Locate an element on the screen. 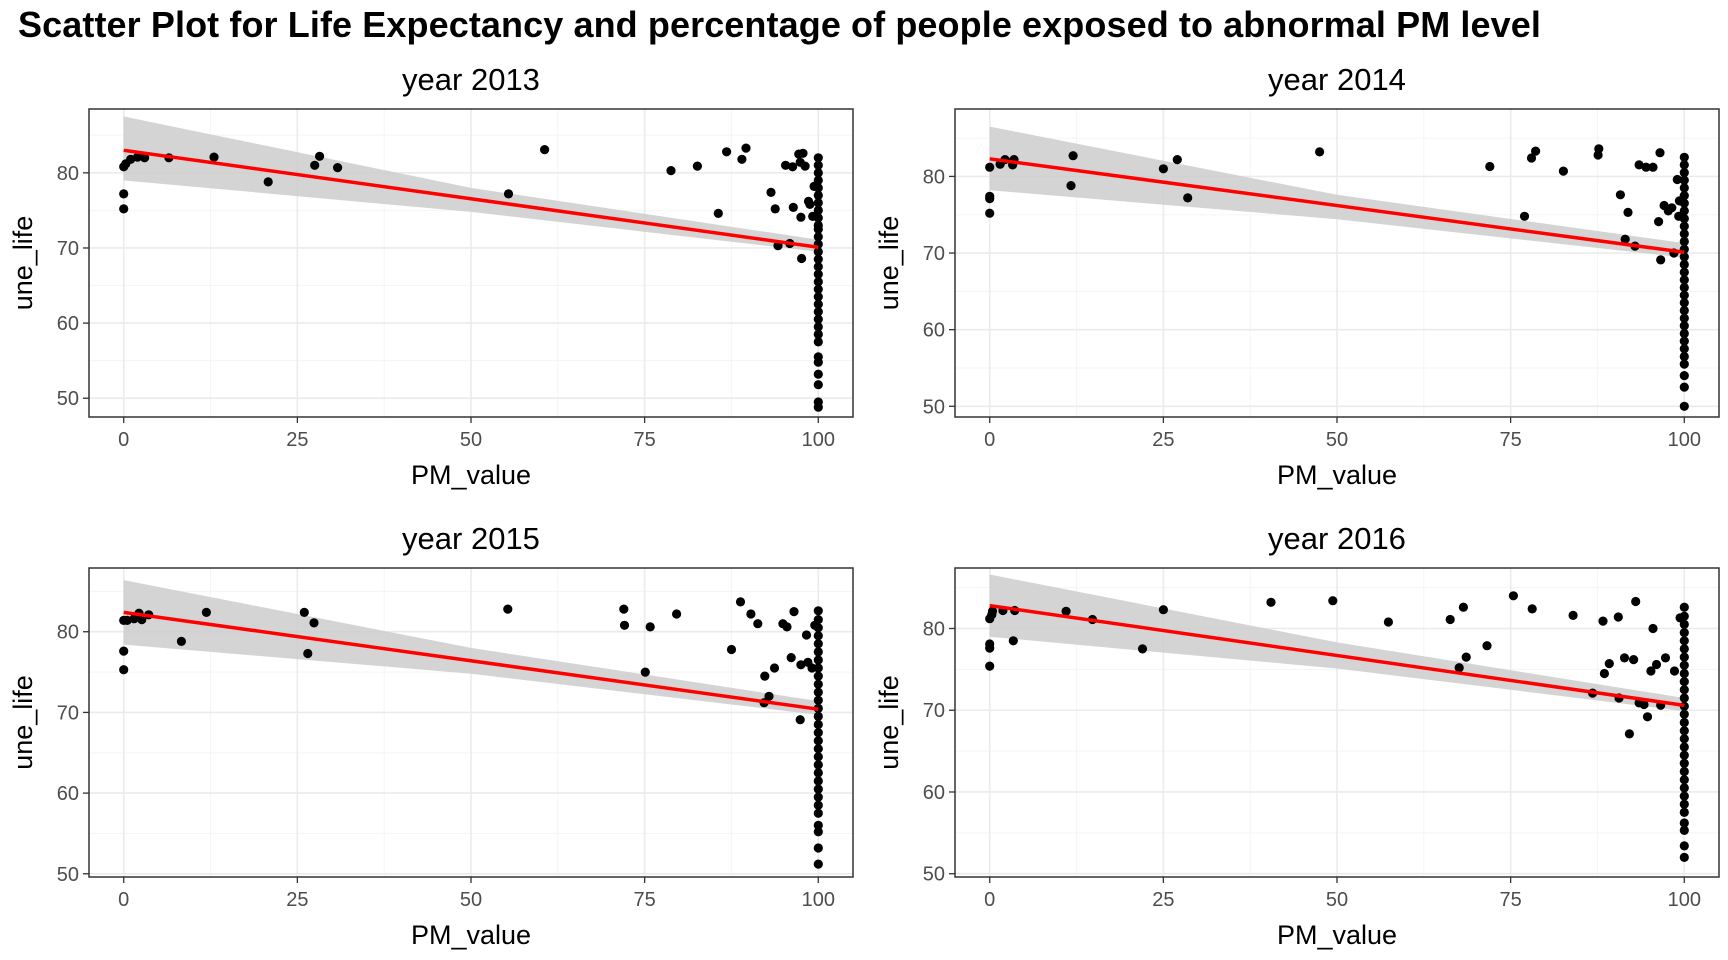 This screenshot has width=1728, height=960. x-tick-label: 25 is located at coordinates (1163, 440).